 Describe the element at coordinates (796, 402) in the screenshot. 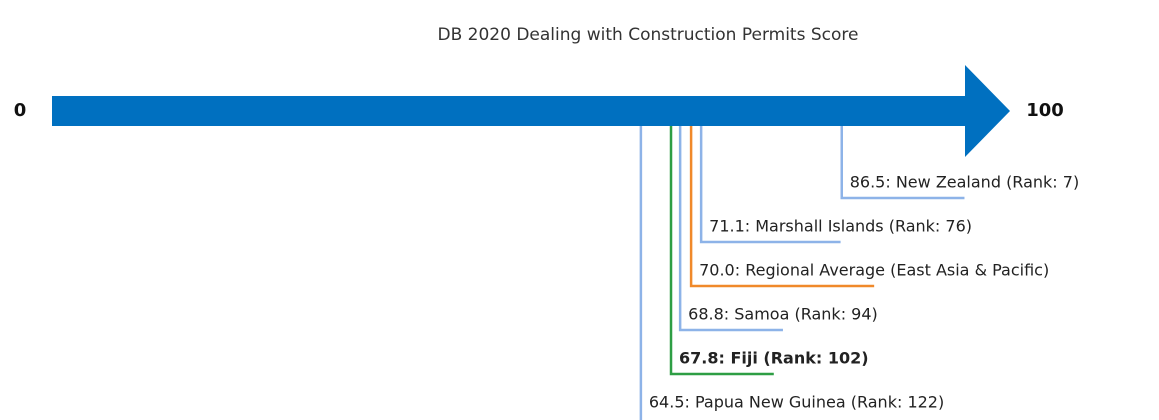

I see `score-label: 64.5: Papua New Guinea (Rank: 122)` at that location.